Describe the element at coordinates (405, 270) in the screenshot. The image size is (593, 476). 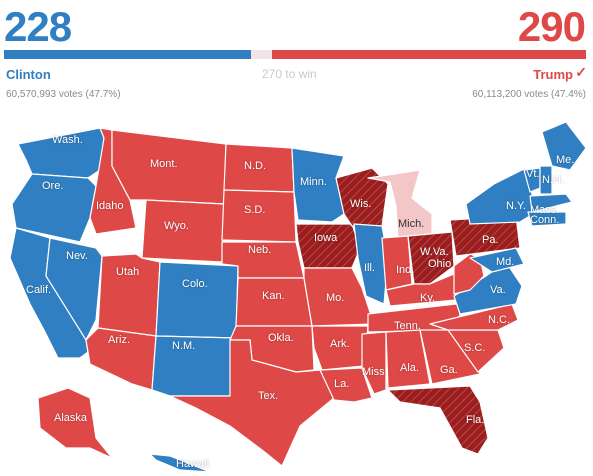
I see `state-label-ind: Ind.` at that location.